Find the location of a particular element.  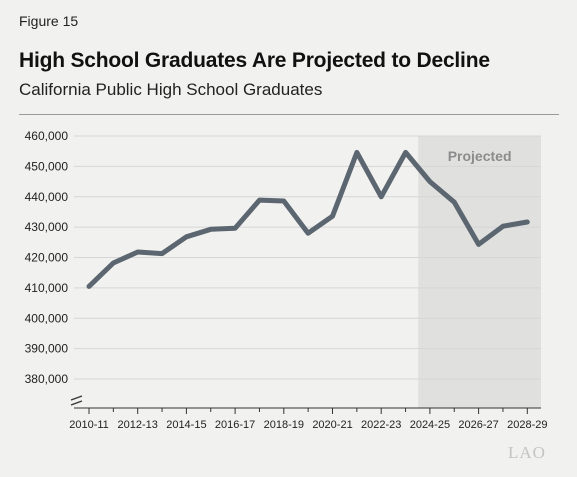

x-tick-label: 2020-21 is located at coordinates (332, 425).